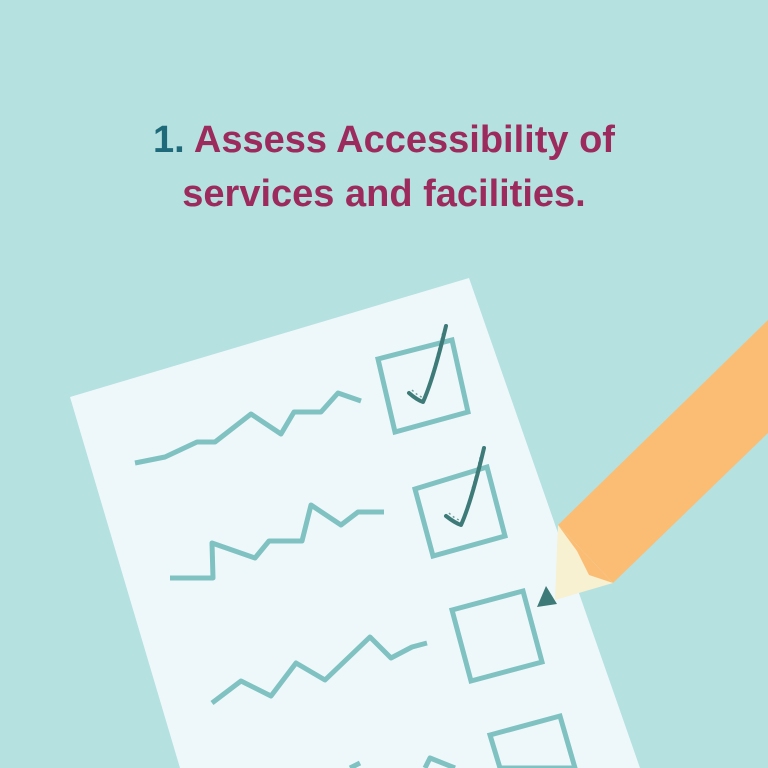 The image size is (768, 768). What do you see at coordinates (663, 451) in the screenshot?
I see `pencil-body` at bounding box center [663, 451].